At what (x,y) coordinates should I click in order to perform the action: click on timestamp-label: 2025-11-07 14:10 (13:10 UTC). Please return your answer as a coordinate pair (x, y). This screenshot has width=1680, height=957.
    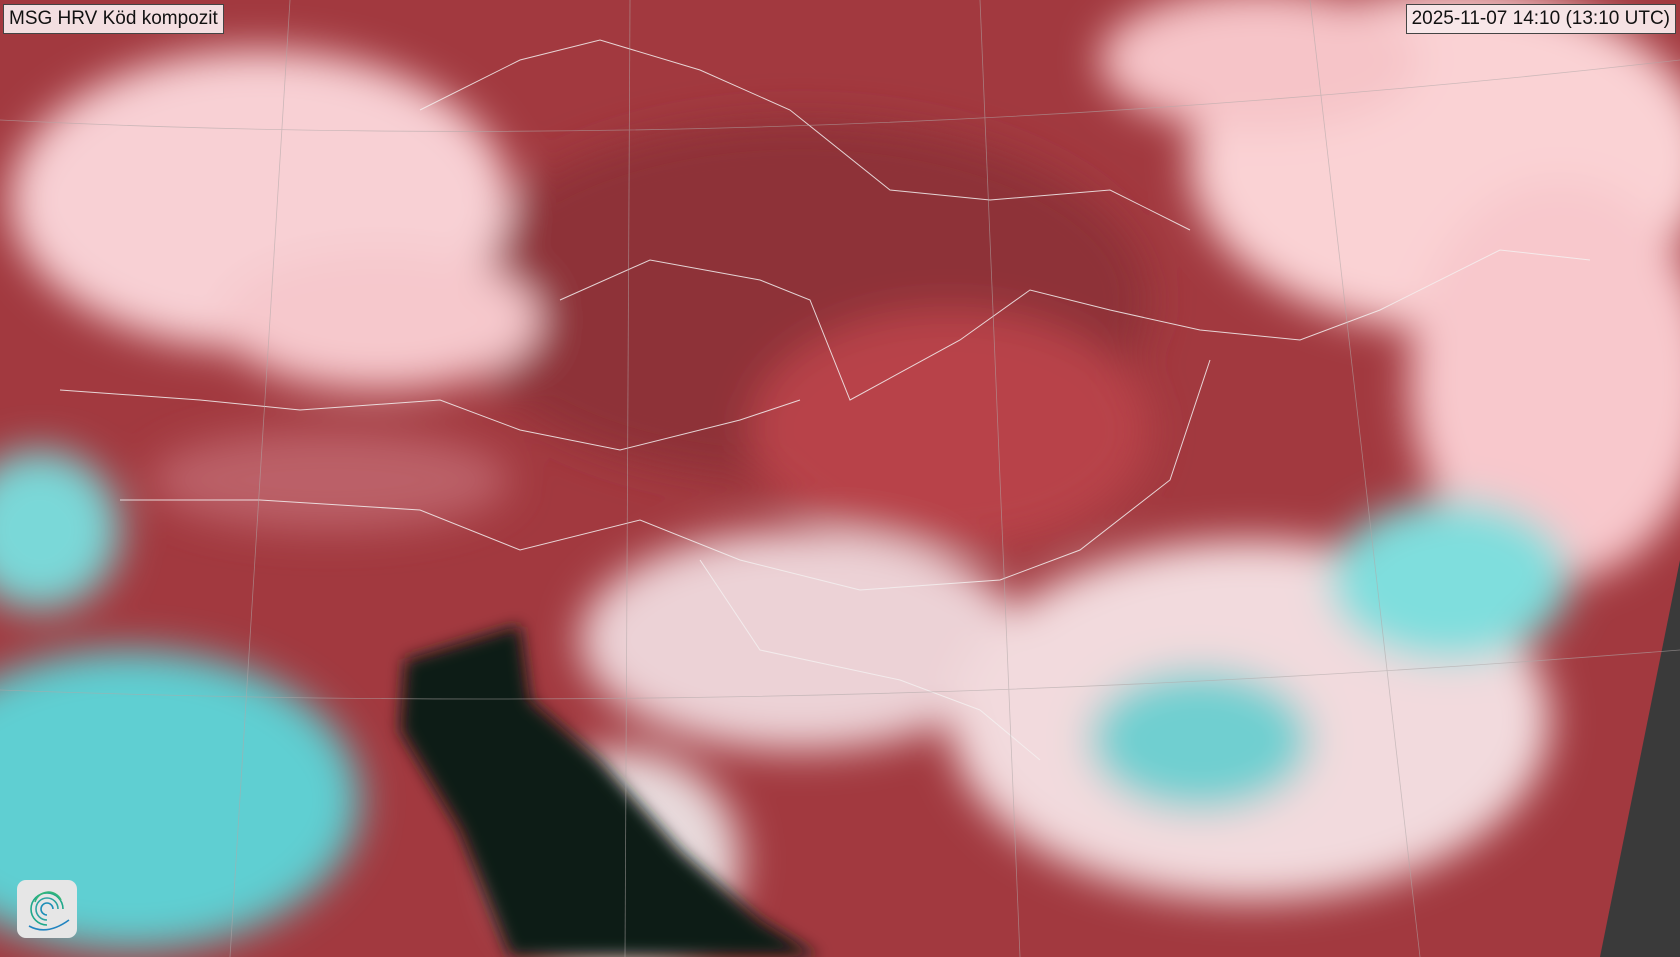
    Looking at the image, I should click on (1540, 19).